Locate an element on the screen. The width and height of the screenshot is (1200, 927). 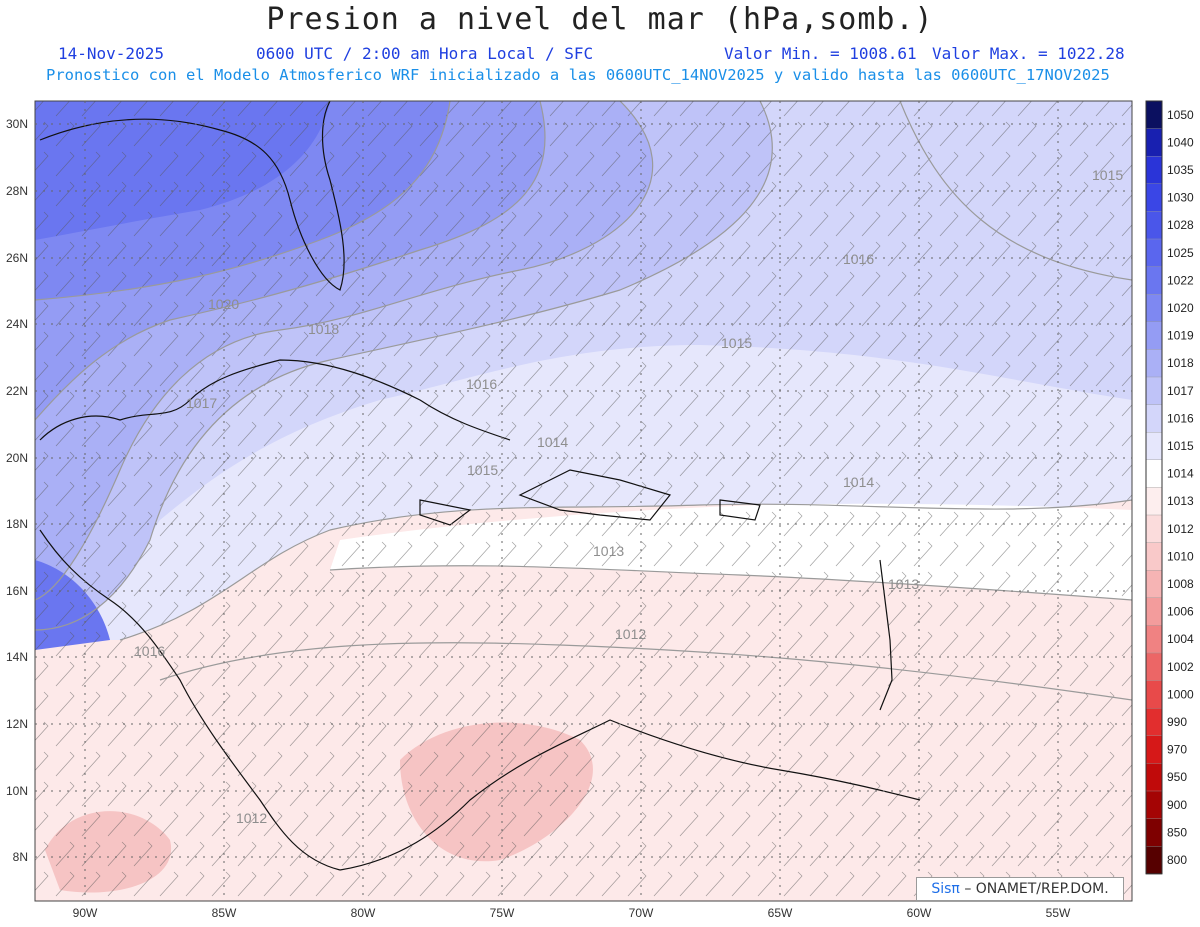
lon-label: 70W is located at coordinates (641, 913).